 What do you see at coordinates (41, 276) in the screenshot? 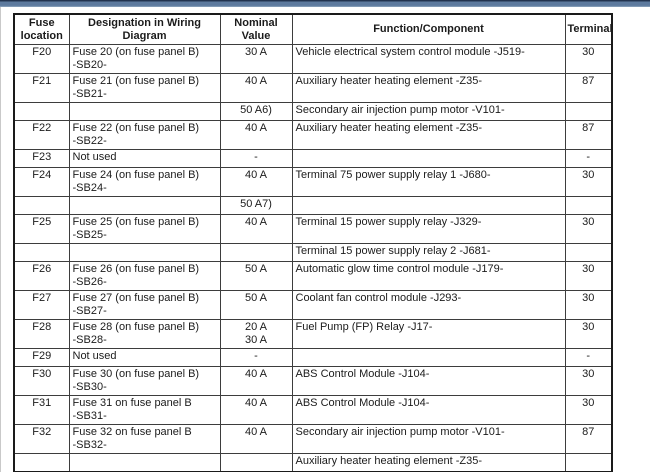
I see `fuse-location-cell: F26` at bounding box center [41, 276].